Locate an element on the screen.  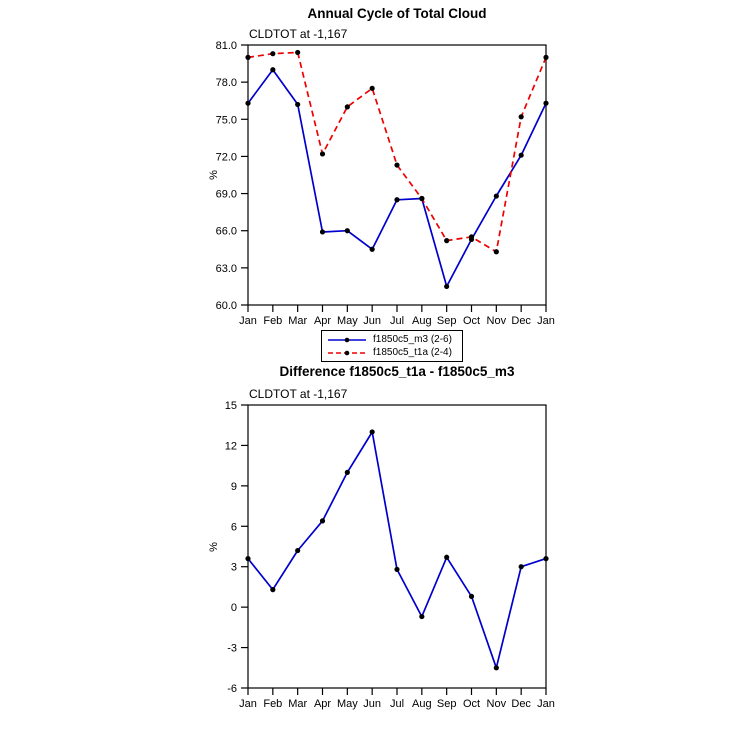
top-chart-subtitle: CLDTOT at -1,167 is located at coordinates (298, 34).